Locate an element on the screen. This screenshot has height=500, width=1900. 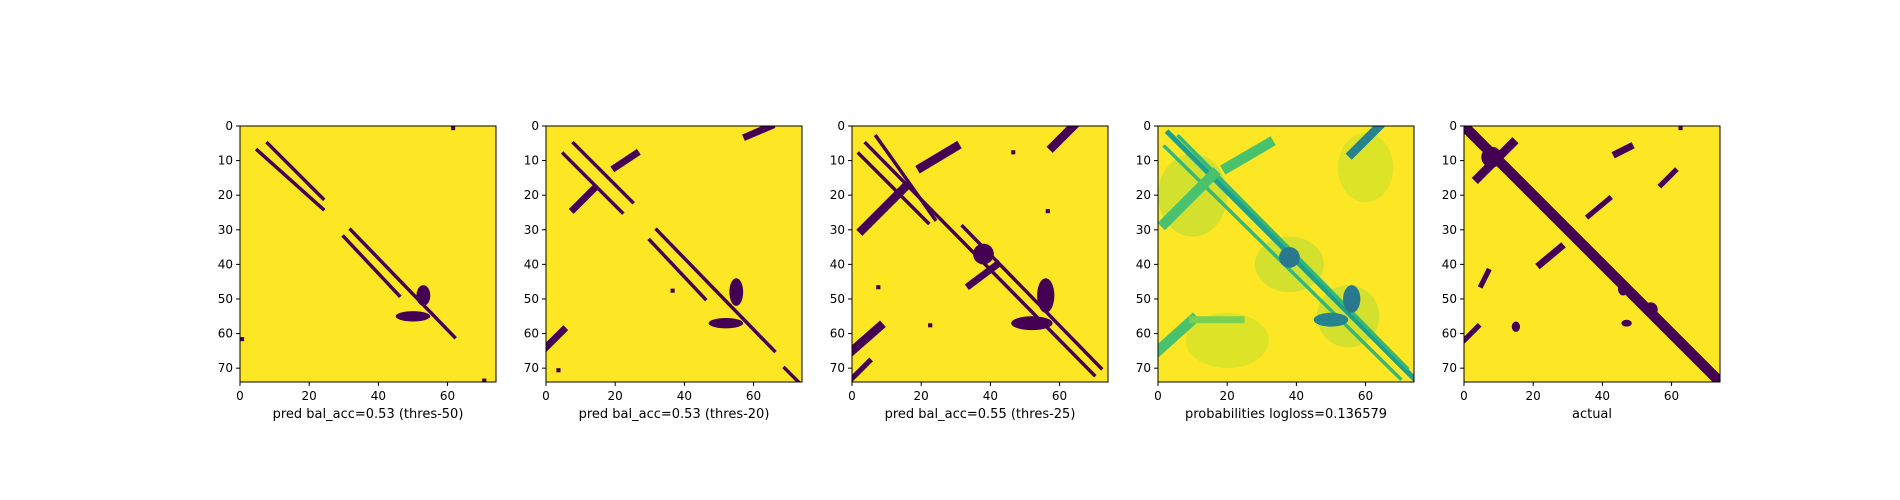
x-axis-label: probabilities logloss=0.136579 is located at coordinates (1286, 414).